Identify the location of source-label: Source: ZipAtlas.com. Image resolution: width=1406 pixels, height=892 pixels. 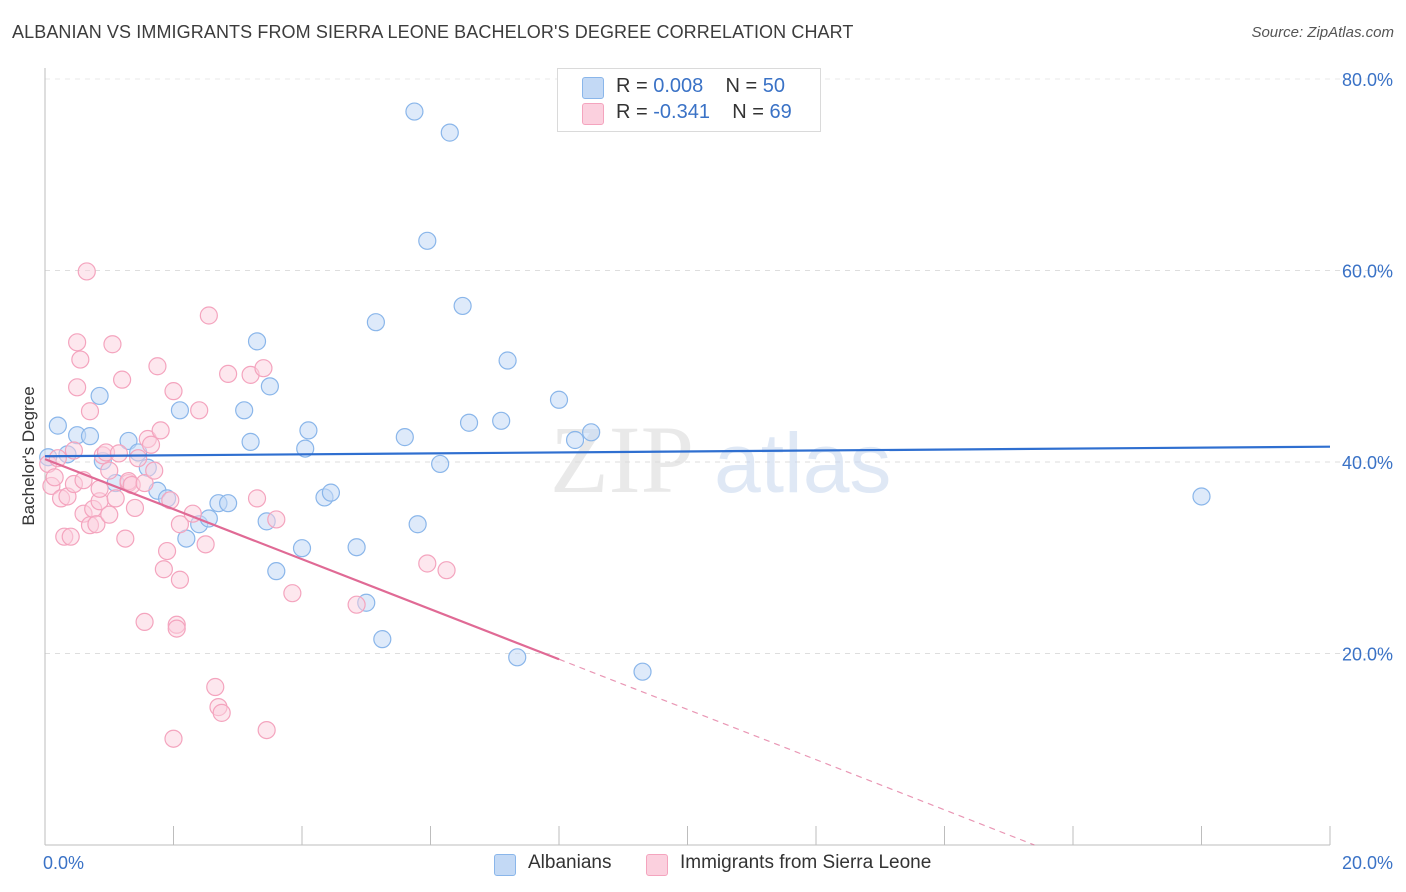
(1322, 32).